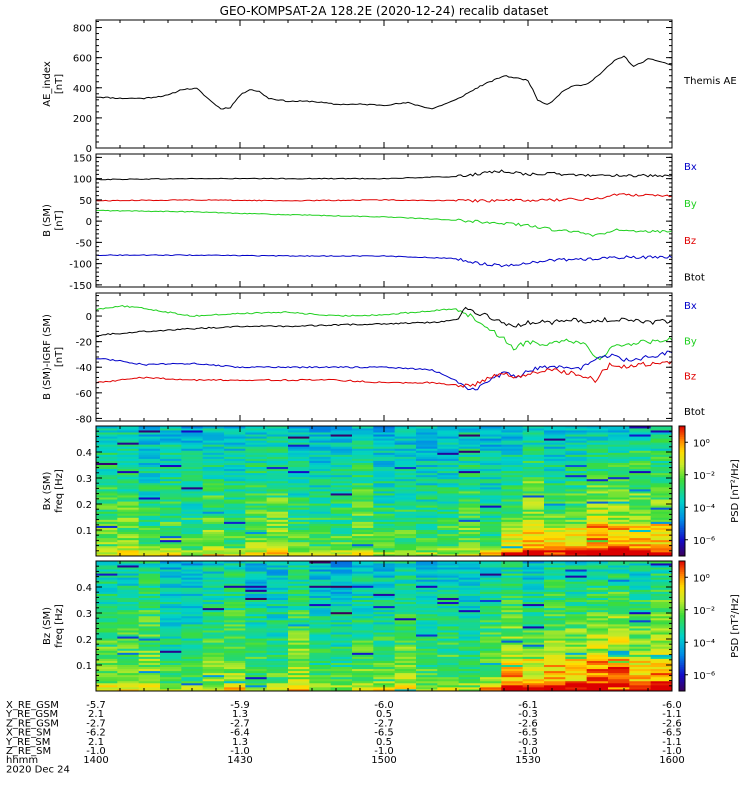 This screenshot has width=750, height=800. Describe the element at coordinates (240, 751) in the screenshot. I see `ephemeris-value: -1.0` at that location.